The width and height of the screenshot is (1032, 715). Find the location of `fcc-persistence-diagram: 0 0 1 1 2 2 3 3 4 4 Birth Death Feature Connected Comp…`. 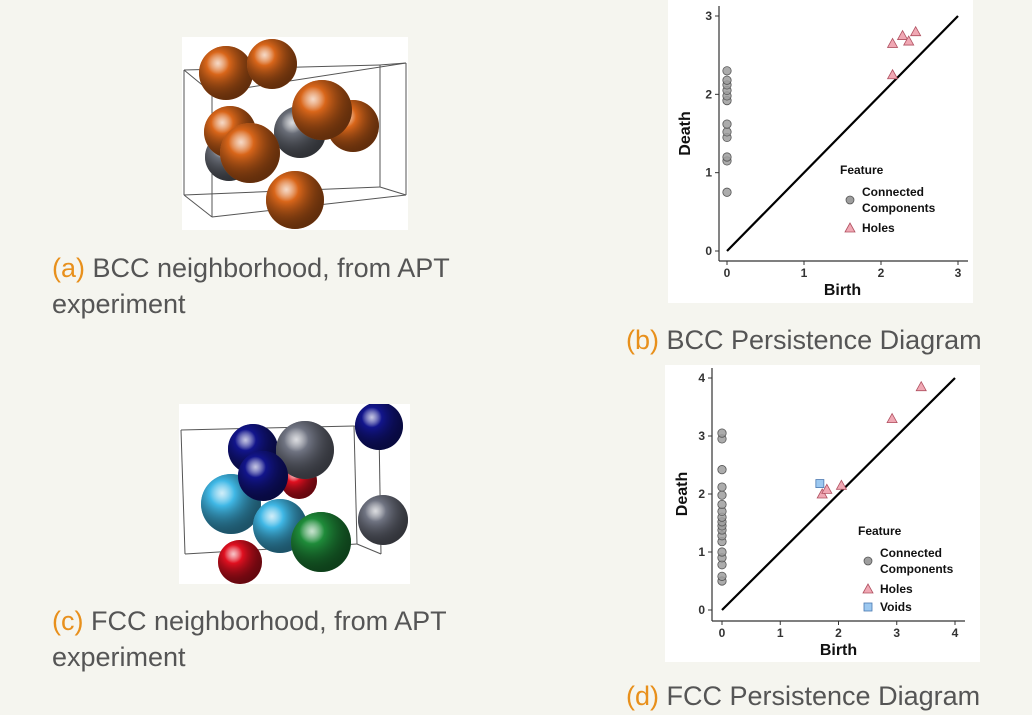

fcc-persistence-diagram: 0 0 1 1 2 2 3 3 4 4 Birth Death Feature Connected Comp… is located at coordinates (822, 513).